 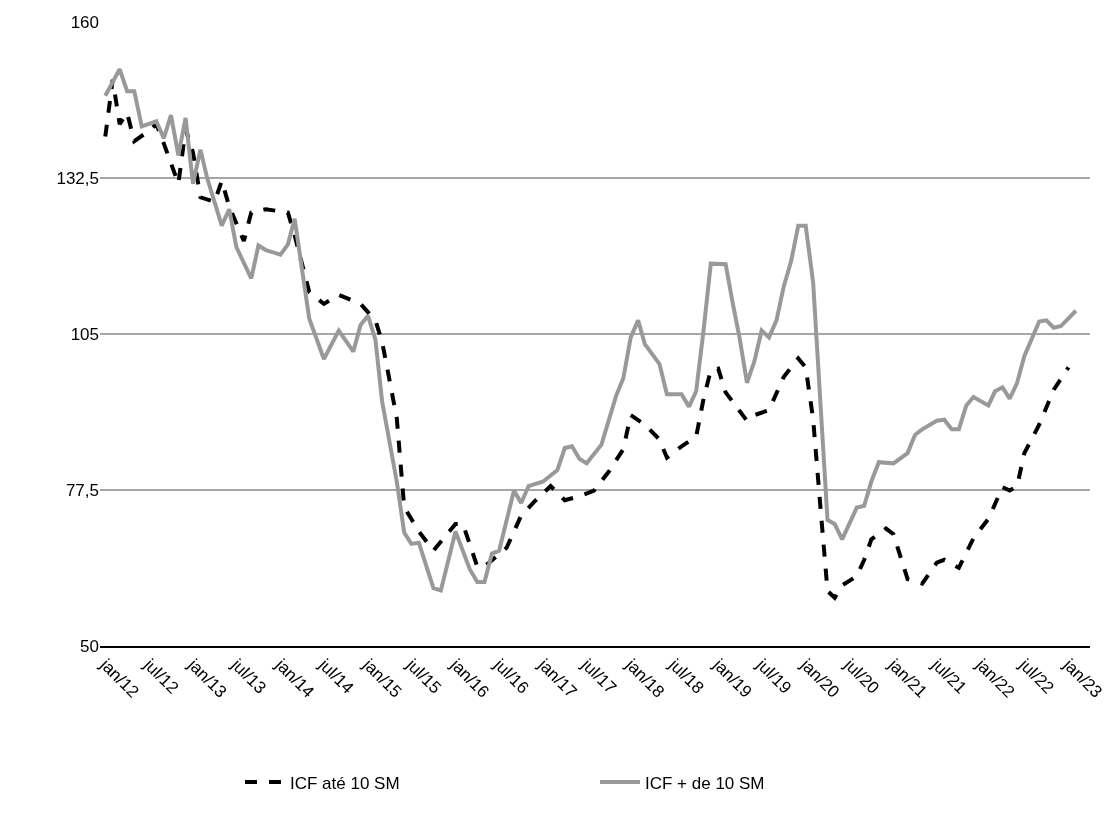 What do you see at coordinates (345, 783) in the screenshot?
I see `legend-label: ICF até 10 SM` at bounding box center [345, 783].